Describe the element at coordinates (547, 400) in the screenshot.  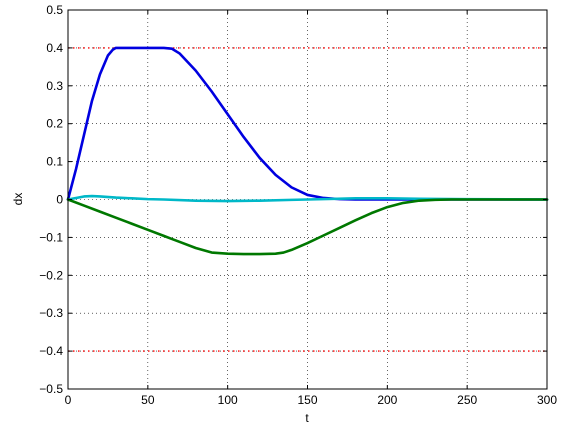
I see `x-tick-label: 300` at that location.